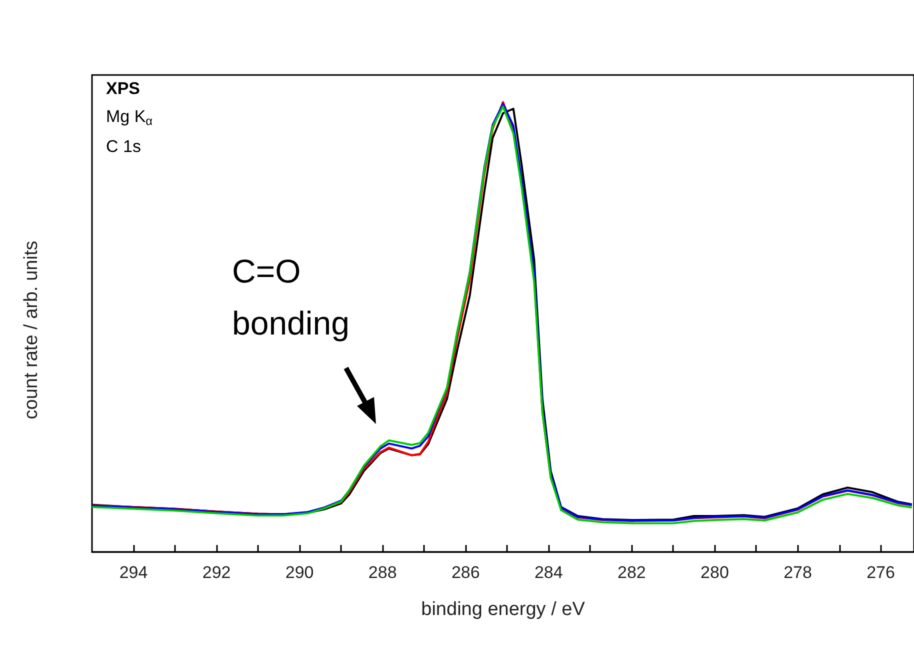 This screenshot has width=914, height=660. I want to click on annotation: C 1s, so click(123, 146).